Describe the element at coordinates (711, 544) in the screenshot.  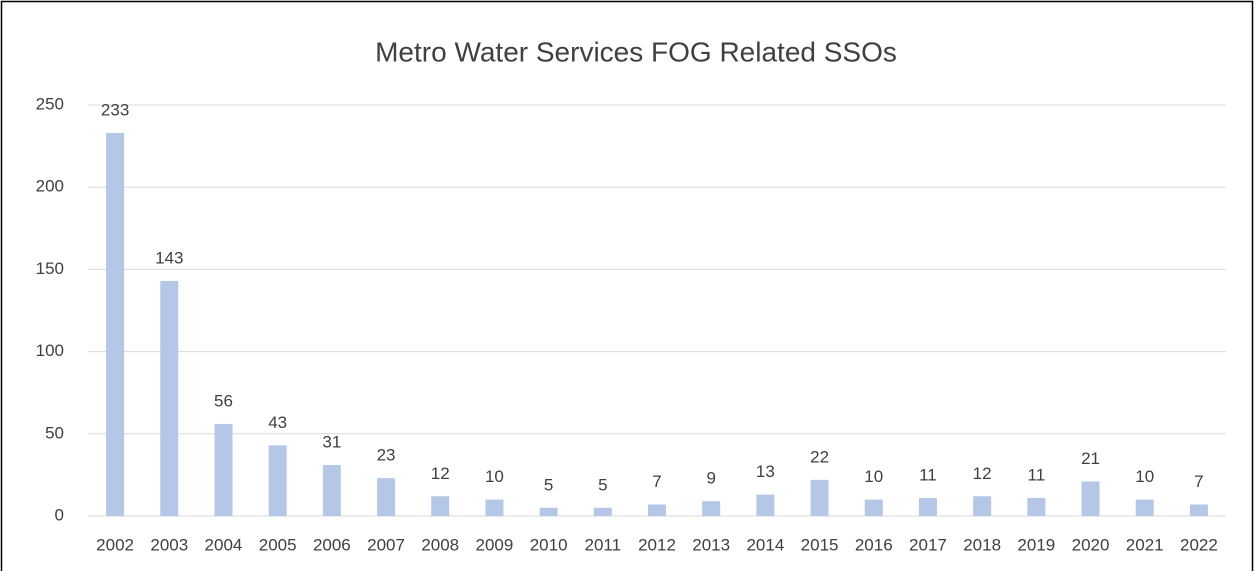
I see `x-tick-label: 2013` at that location.